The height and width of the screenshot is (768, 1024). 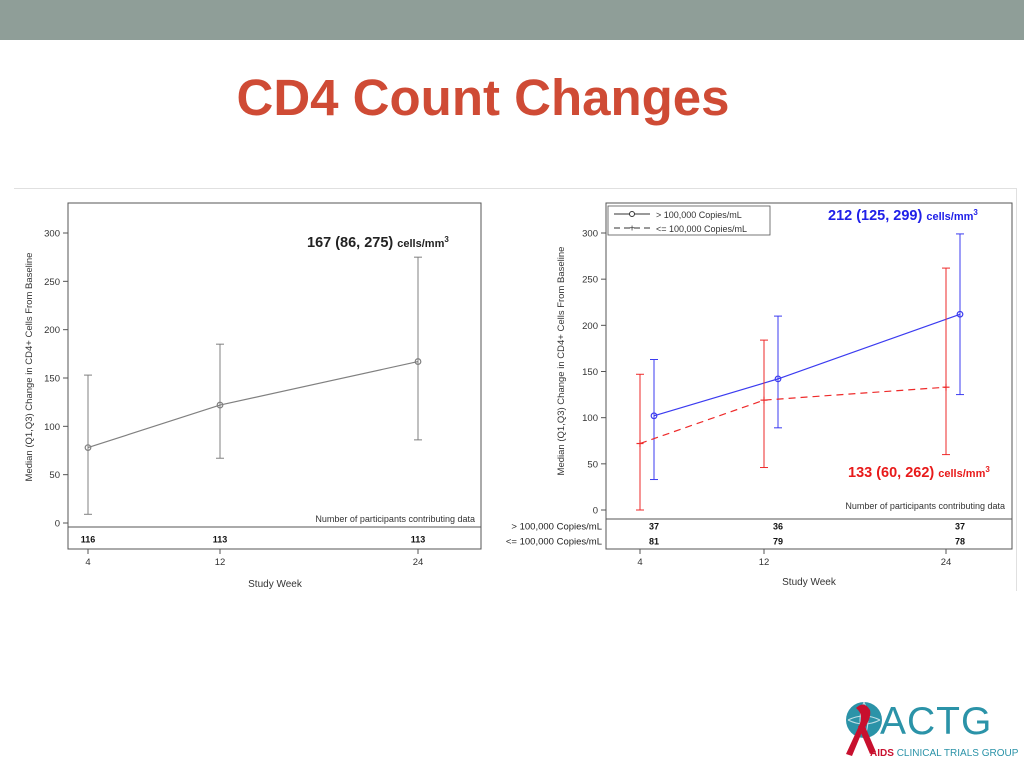 I want to click on right-y-tick-label: 150, so click(x=590, y=372).